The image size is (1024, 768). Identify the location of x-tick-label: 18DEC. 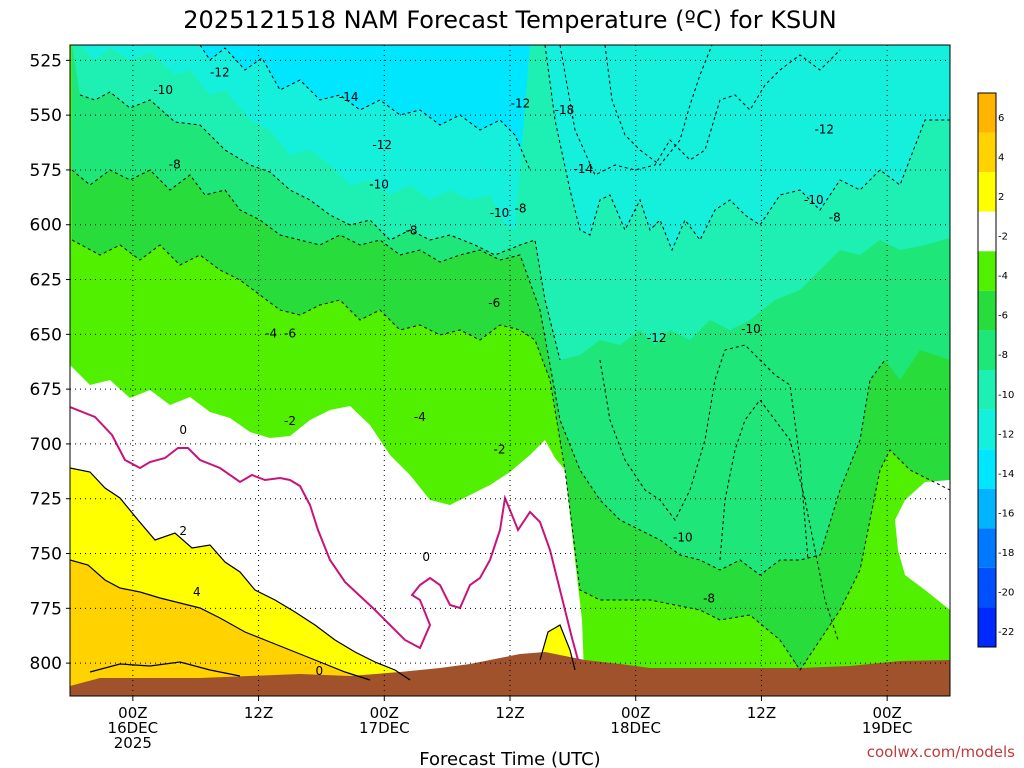
(635, 728).